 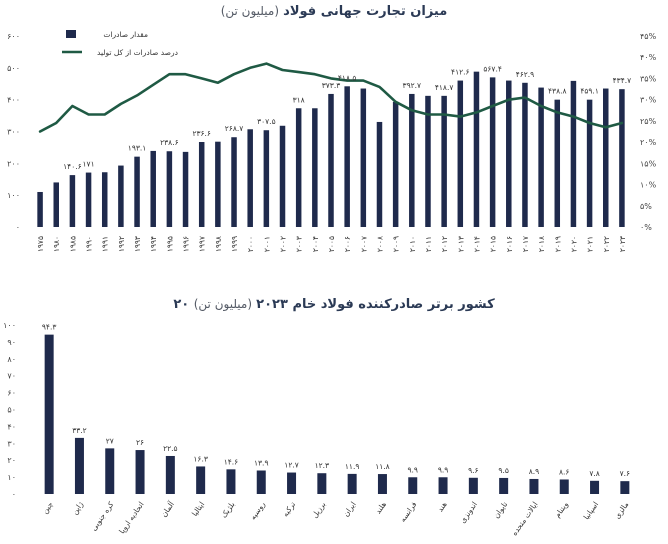 What do you see at coordinates (365, 11) in the screenshot?
I see `chart1-title-text: میزان تجارت جهانی فولاد` at bounding box center [365, 11].